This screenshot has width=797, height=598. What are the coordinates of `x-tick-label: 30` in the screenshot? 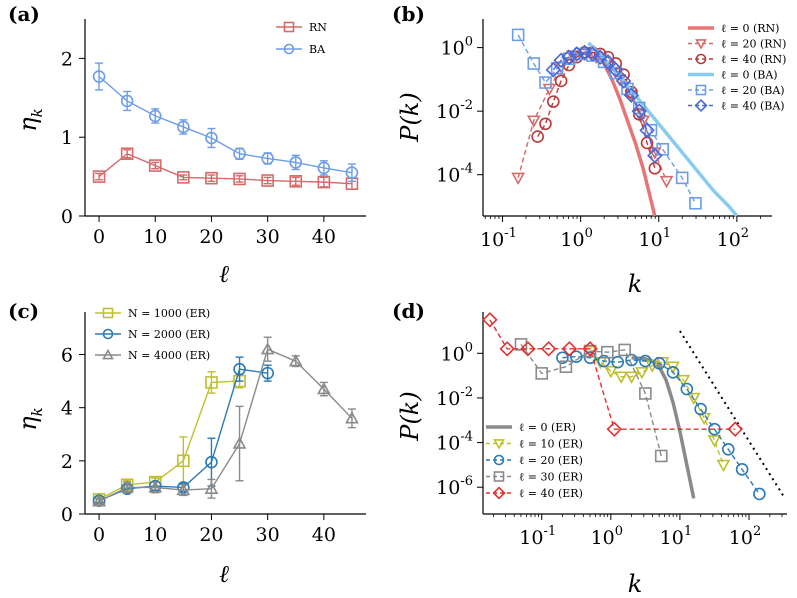 It's located at (268, 535).